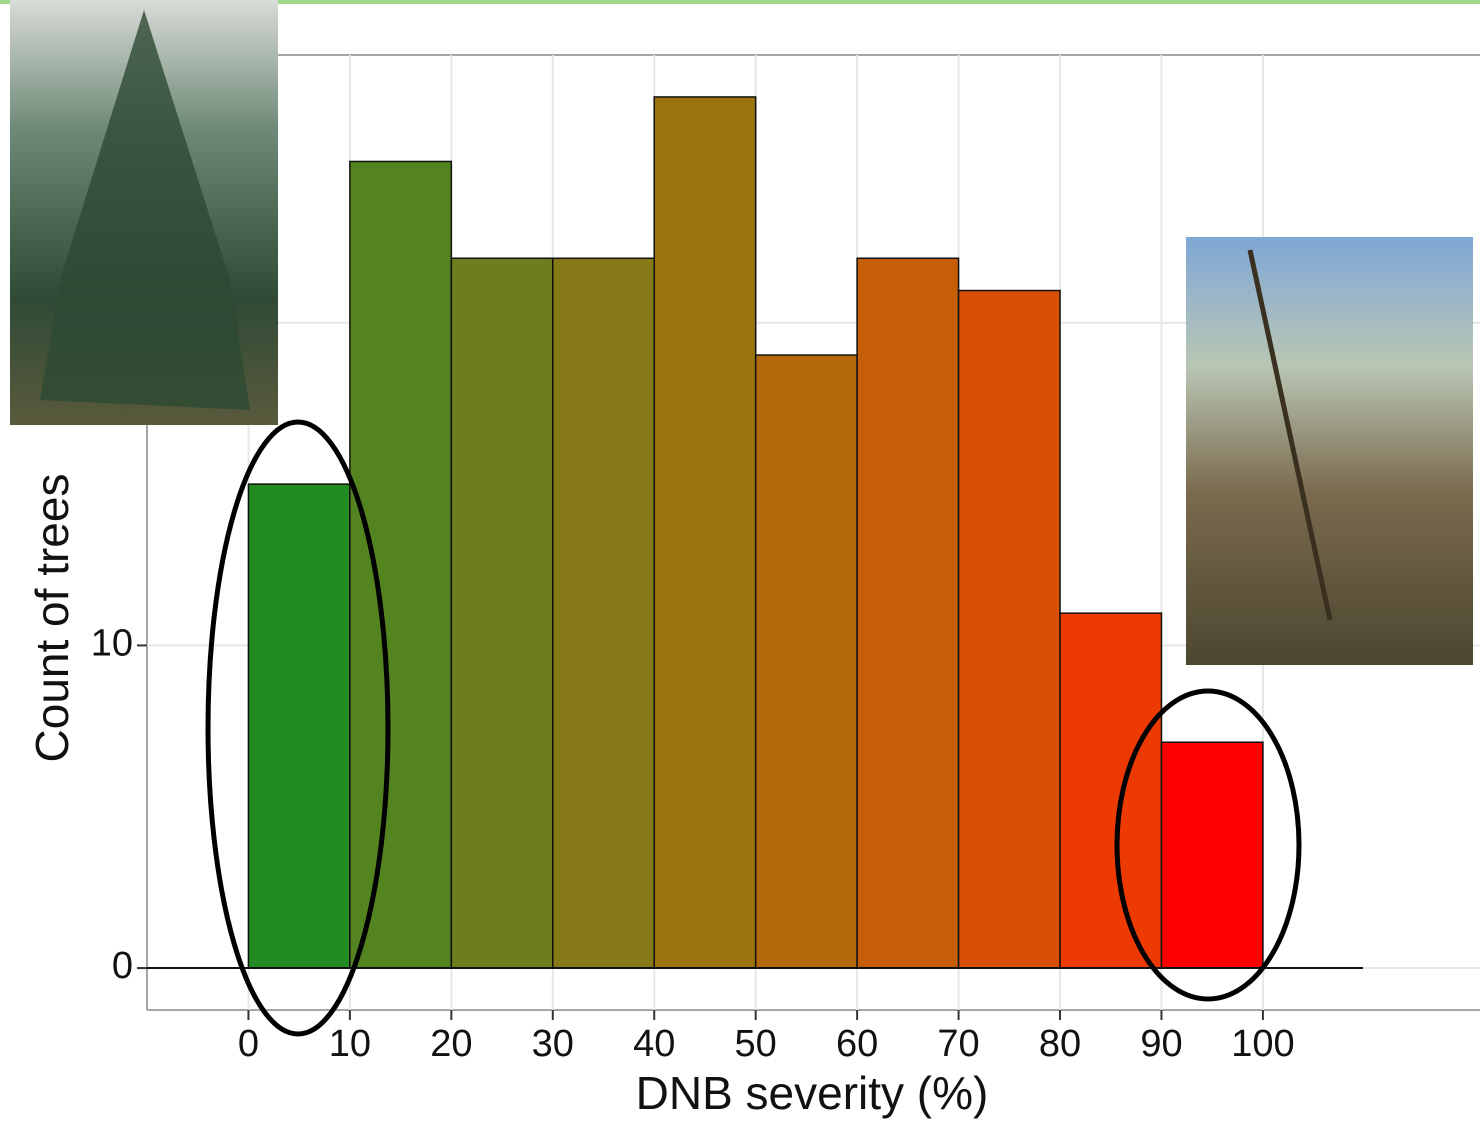  Describe the element at coordinates (812, 1093) in the screenshot. I see `x-axis-title: DNB severity (%)` at that location.